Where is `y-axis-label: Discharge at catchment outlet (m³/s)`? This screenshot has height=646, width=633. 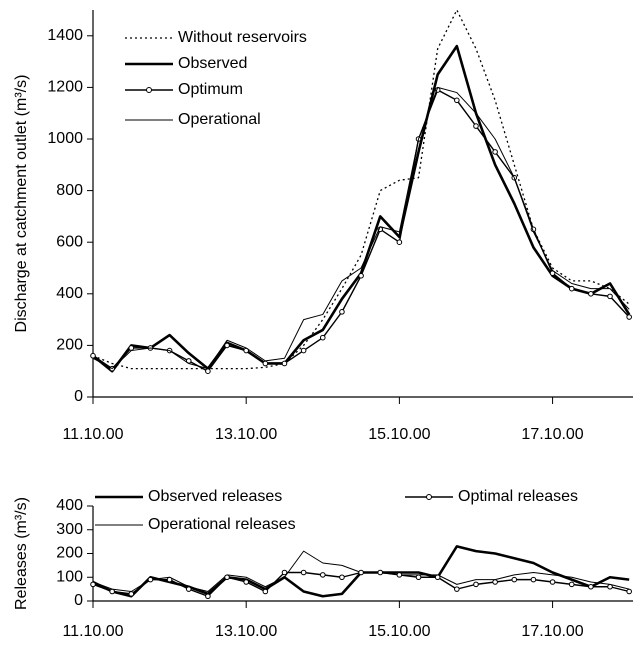 y-axis-label: Discharge at catchment outlet (m³/s) is located at coordinates (21, 204).